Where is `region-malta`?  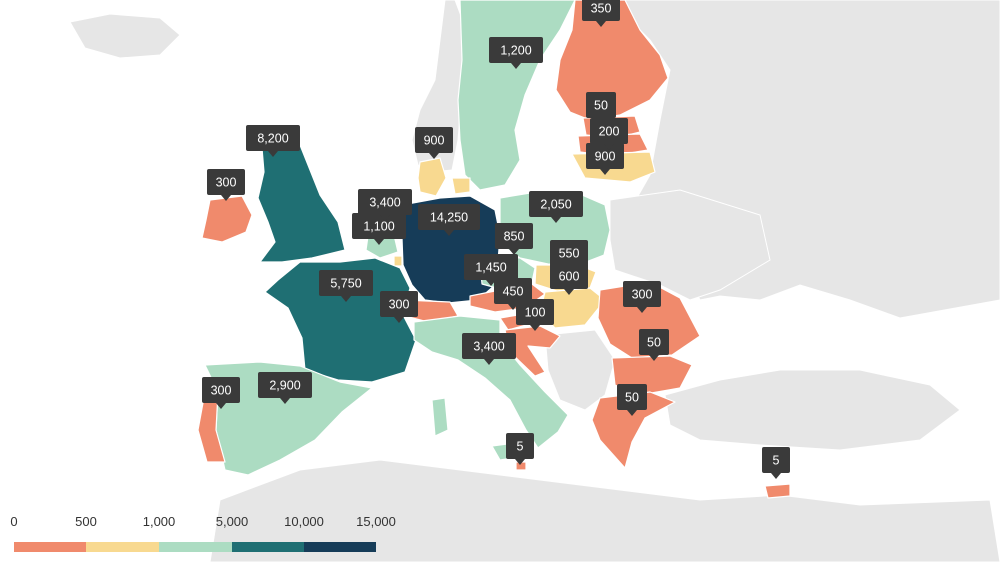
region-malta is located at coordinates (521, 466).